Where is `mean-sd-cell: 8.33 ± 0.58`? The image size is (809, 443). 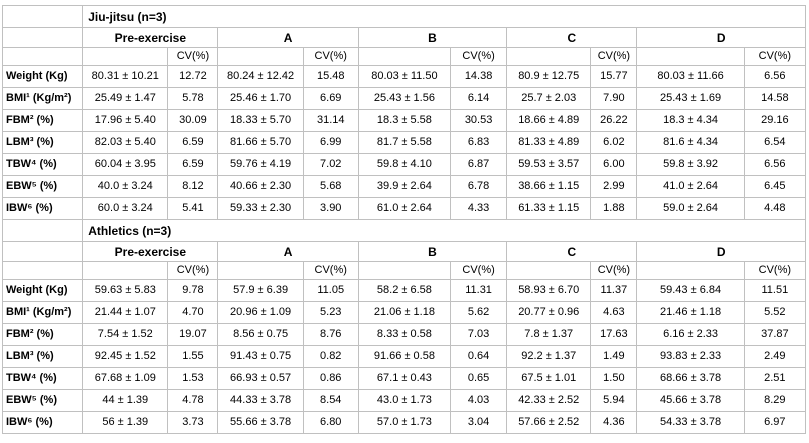 mean-sd-cell: 8.33 ± 0.58 is located at coordinates (404, 334).